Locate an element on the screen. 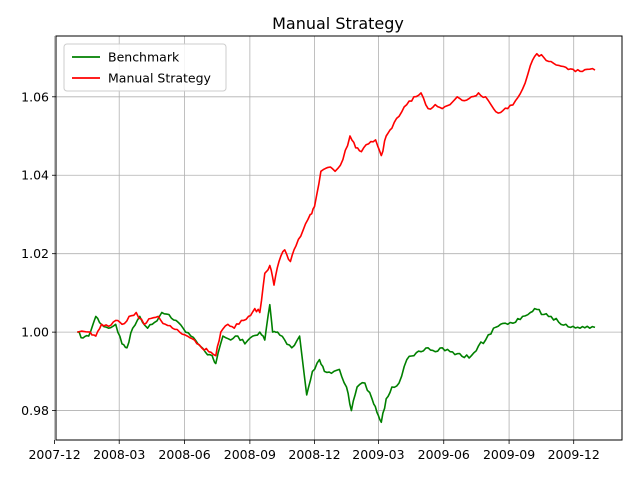  x-tick-label: 2007-12 is located at coordinates (54, 454).